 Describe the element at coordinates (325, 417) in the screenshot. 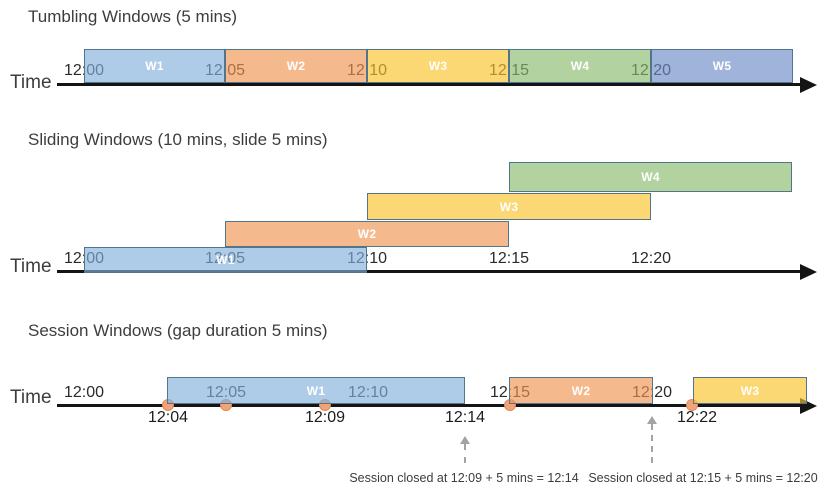

I see `event-time-label: 12:09` at that location.